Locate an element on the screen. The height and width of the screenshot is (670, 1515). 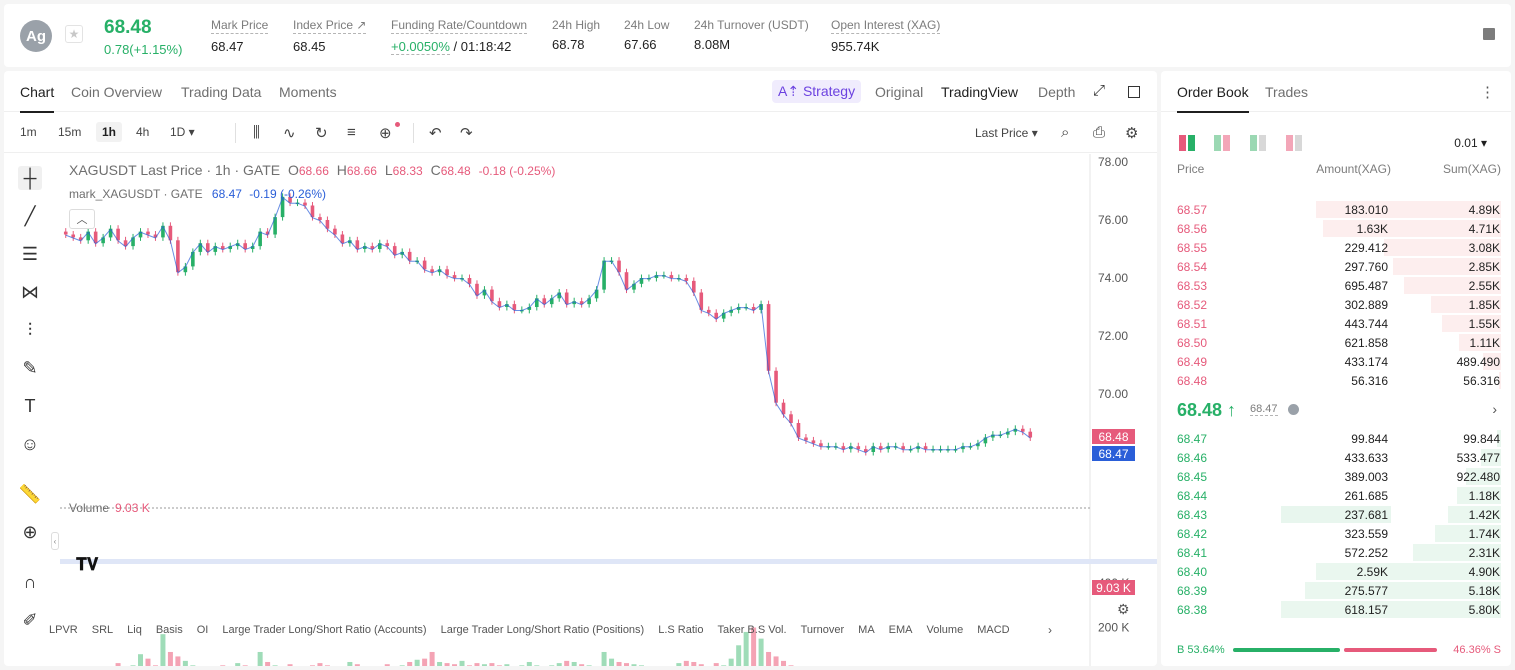
ask-row: 68.51 443.744 1.55K is located at coordinates (1336, 323).